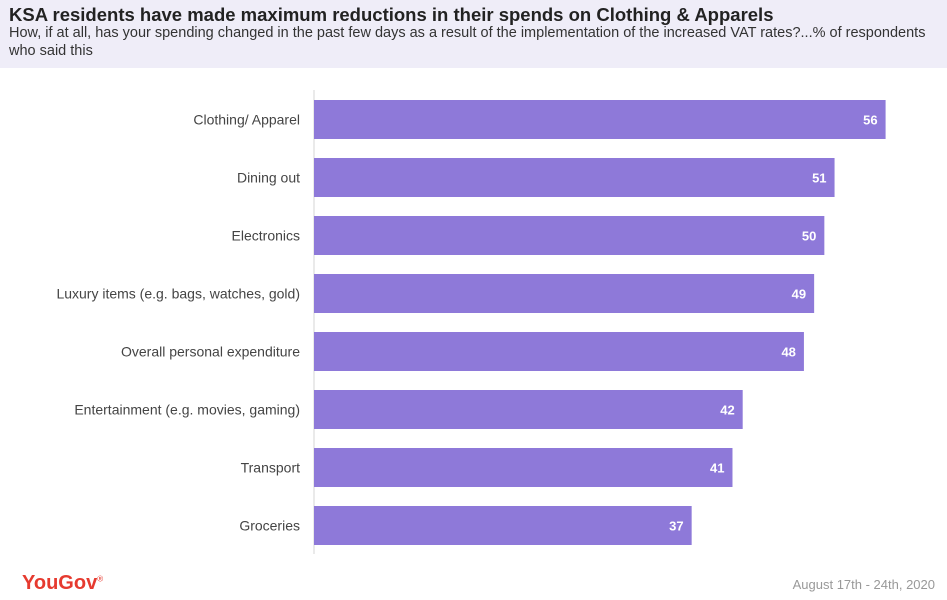 The image size is (947, 600). Describe the element at coordinates (178, 294) in the screenshot. I see `category-label: Luxury items (e.g. bags, watches, gold)` at that location.